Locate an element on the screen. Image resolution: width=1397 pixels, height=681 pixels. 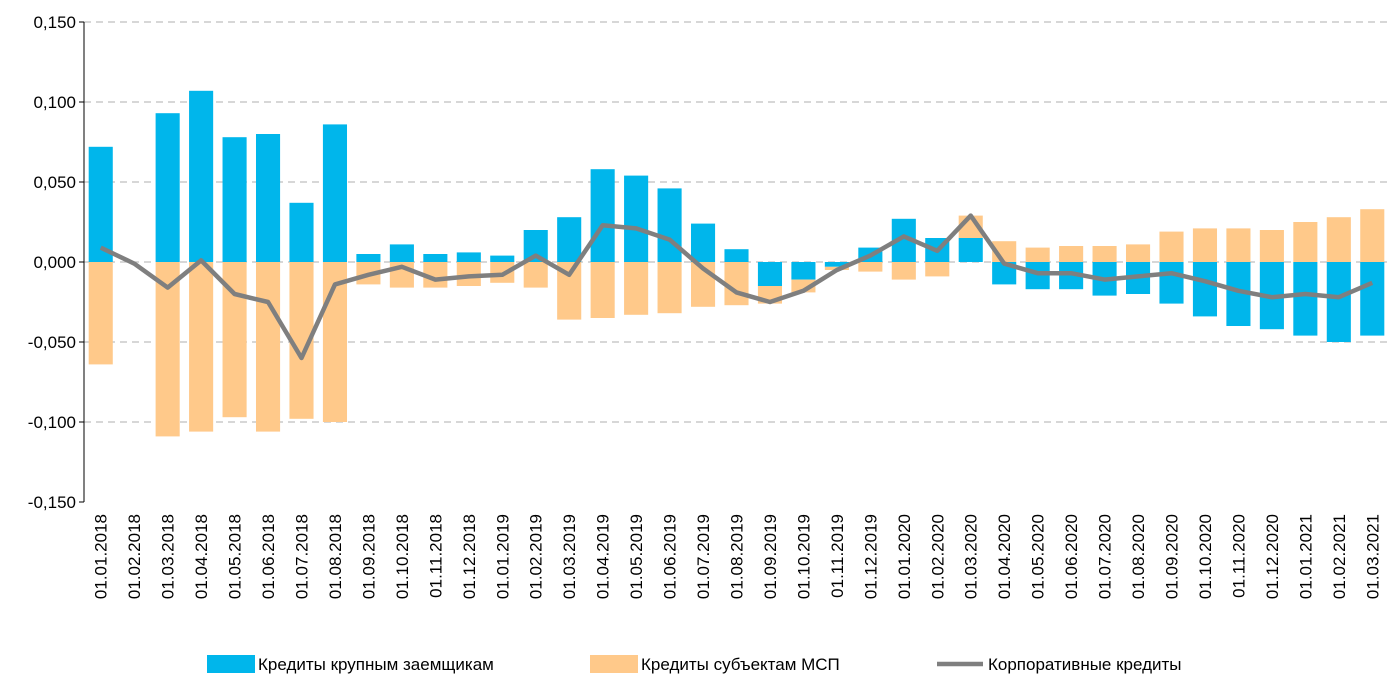
x-tick-label: 01.11.2020 is located at coordinates (1238, 556).